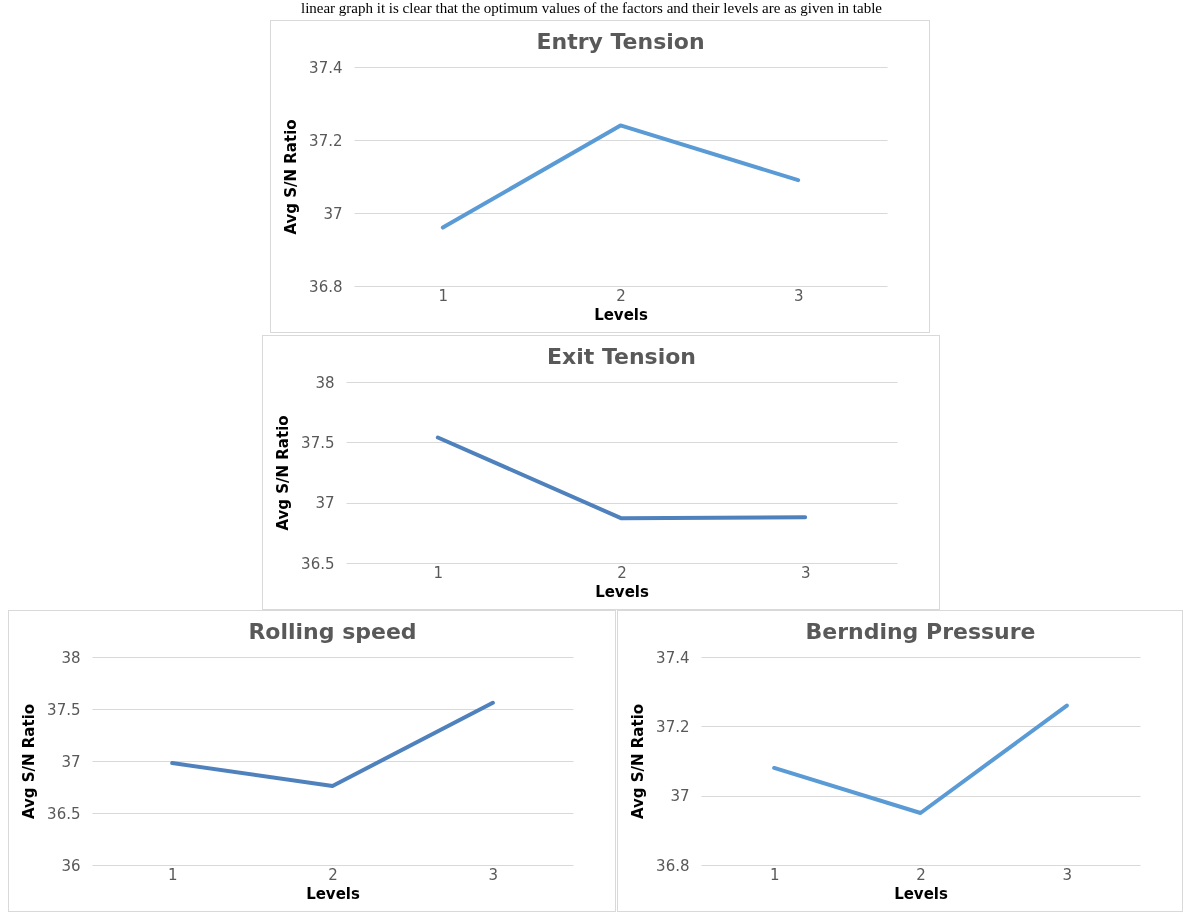  Describe the element at coordinates (620, 41) in the screenshot. I see `chart-title: Entry Tension` at that location.